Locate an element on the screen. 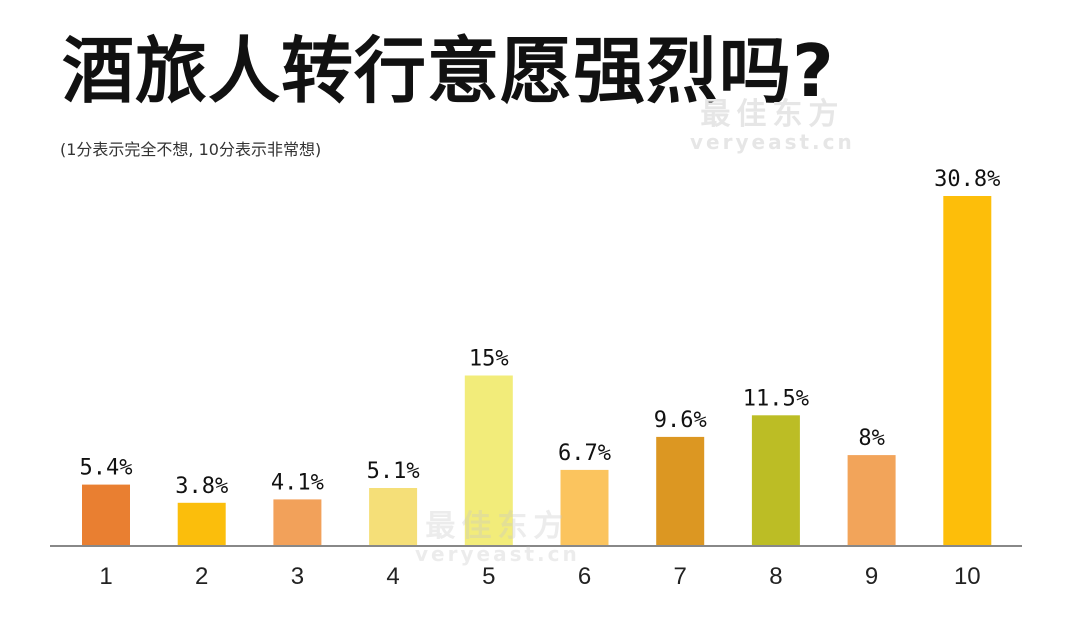  data-label-2: 3.8% is located at coordinates (201, 486).